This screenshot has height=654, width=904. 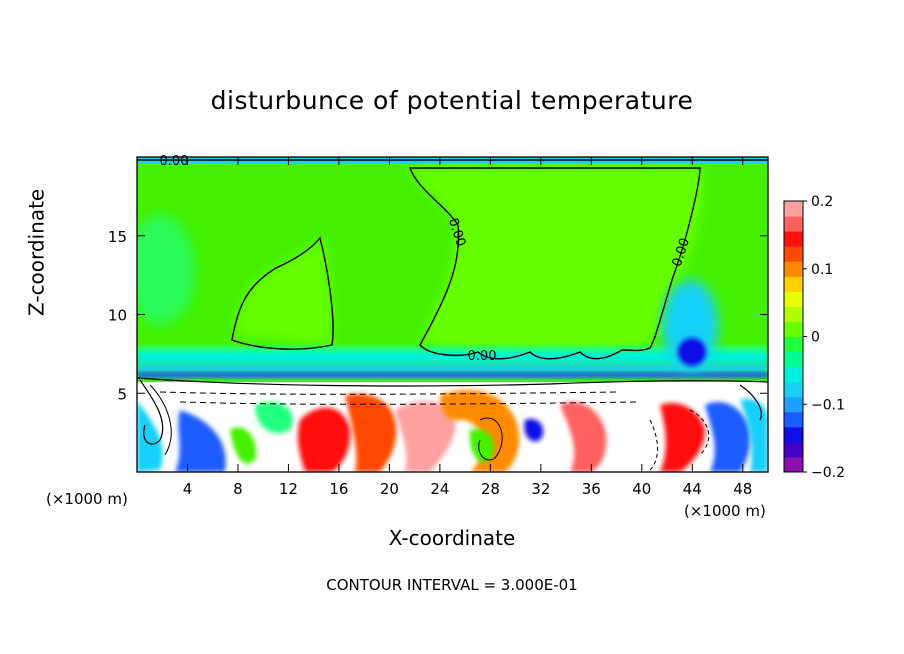 I want to click on field-patch-left, so click(x=284, y=292).